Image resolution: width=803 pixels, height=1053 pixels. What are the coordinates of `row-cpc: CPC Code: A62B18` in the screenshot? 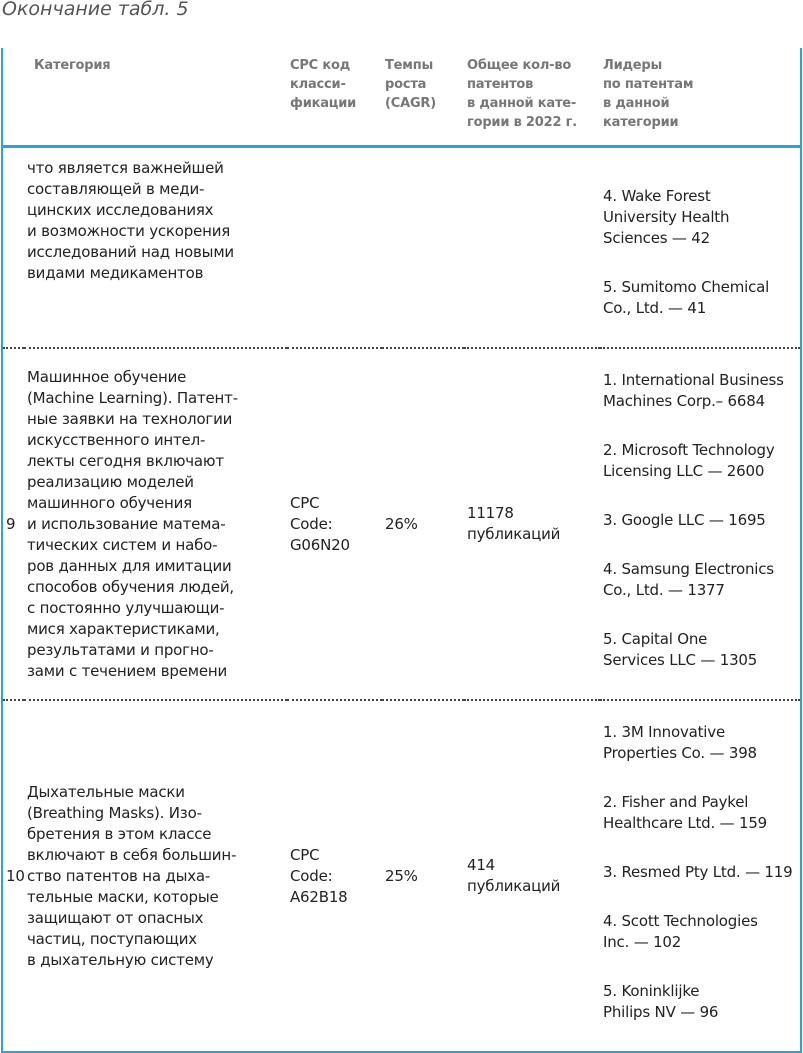 It's located at (319, 875).